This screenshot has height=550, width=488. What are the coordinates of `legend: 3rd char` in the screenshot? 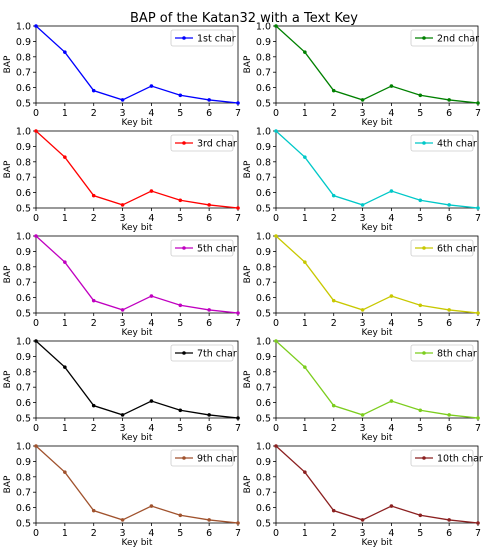 It's located at (203, 143).